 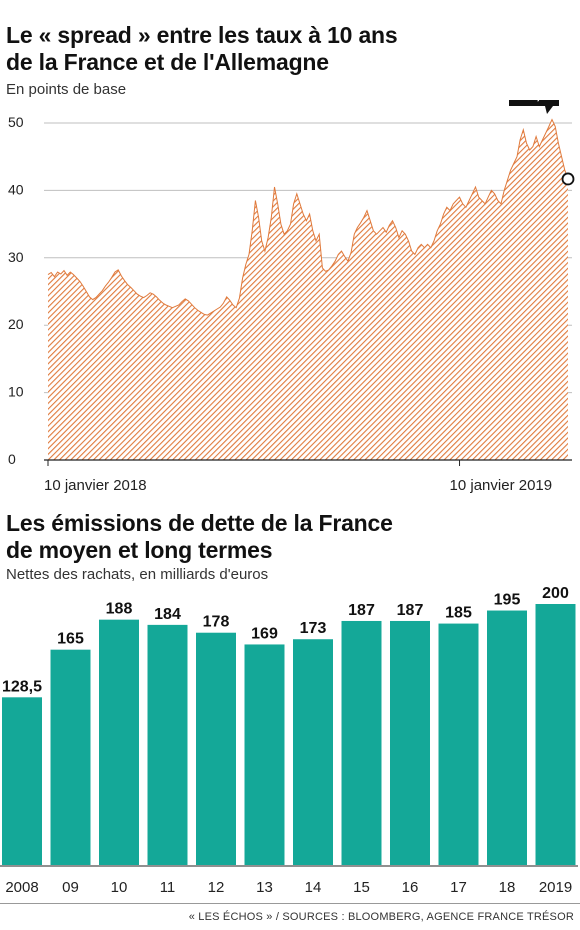 What do you see at coordinates (119, 609) in the screenshot?
I see `bar-value-label: 188` at bounding box center [119, 609].